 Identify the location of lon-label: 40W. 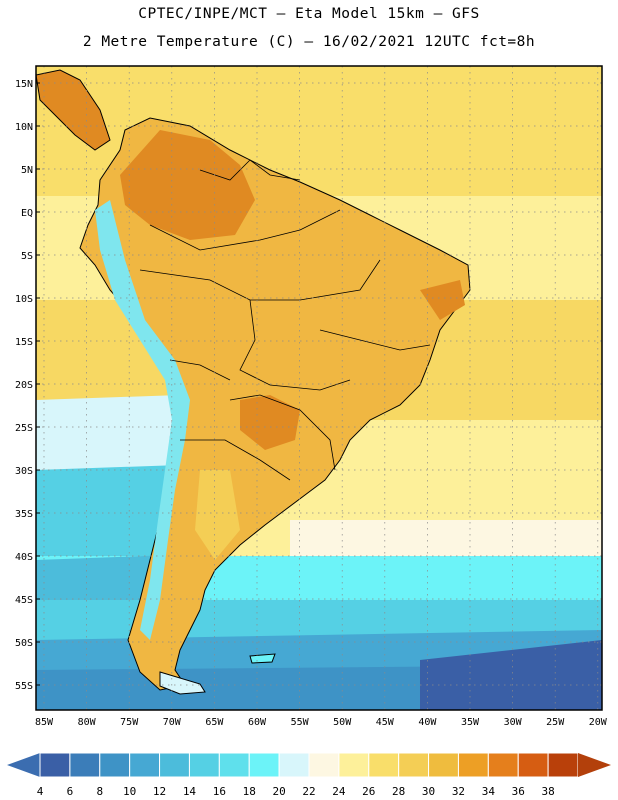
(427, 722).